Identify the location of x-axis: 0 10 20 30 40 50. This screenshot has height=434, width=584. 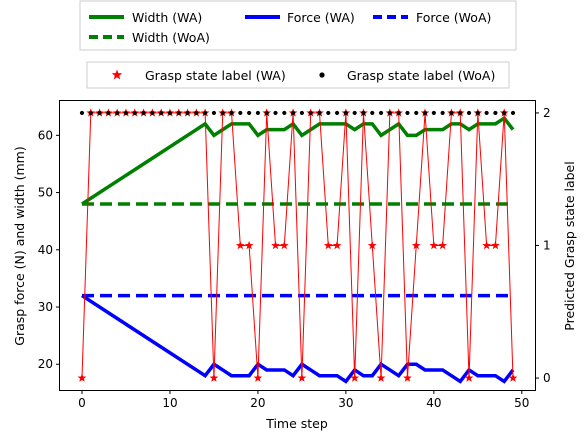
(303, 400).